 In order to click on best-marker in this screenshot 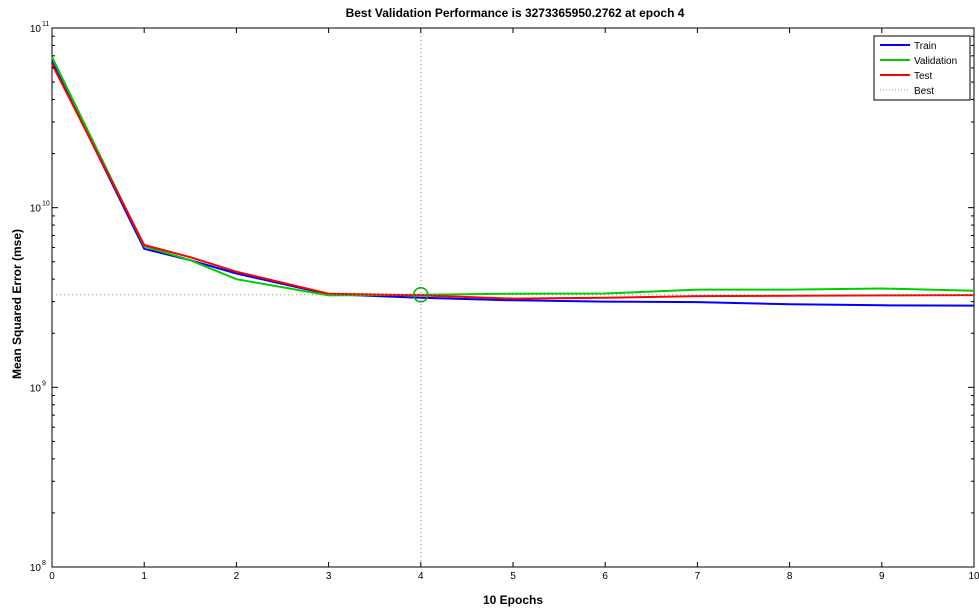, I will do `click(421, 295)`.